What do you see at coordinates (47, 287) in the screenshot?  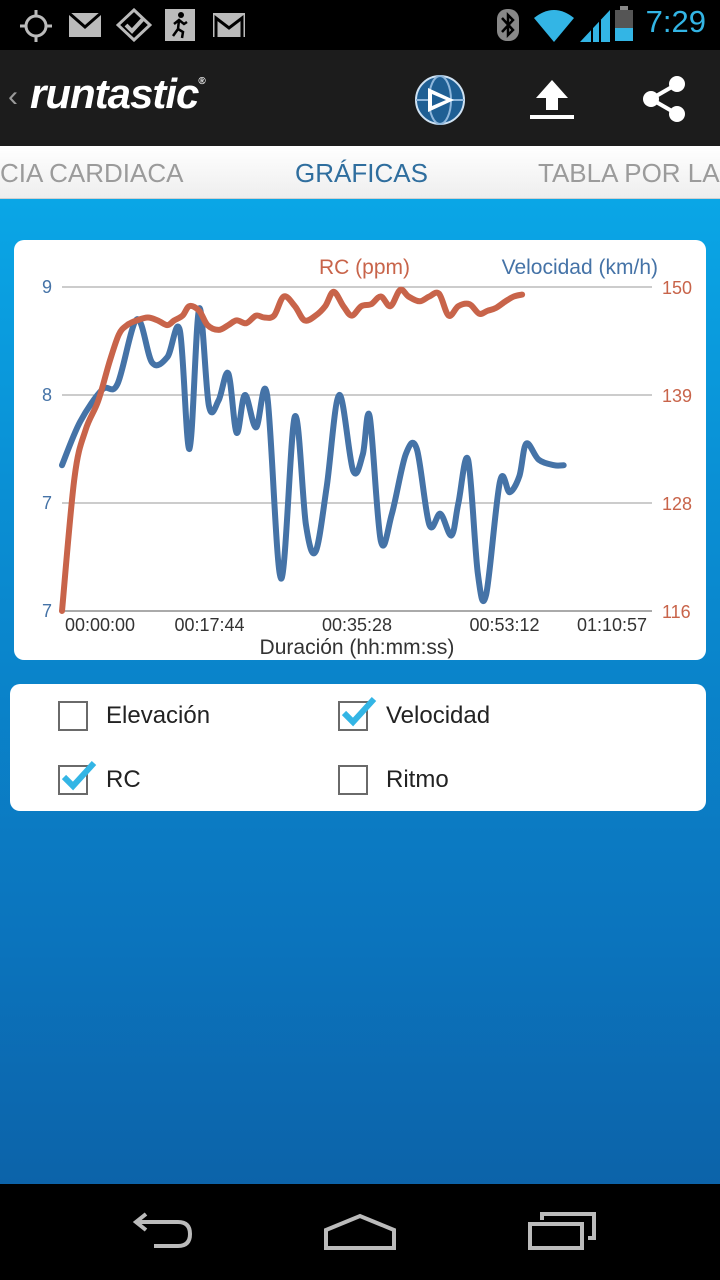 I see `left-tick-label: 9` at bounding box center [47, 287].